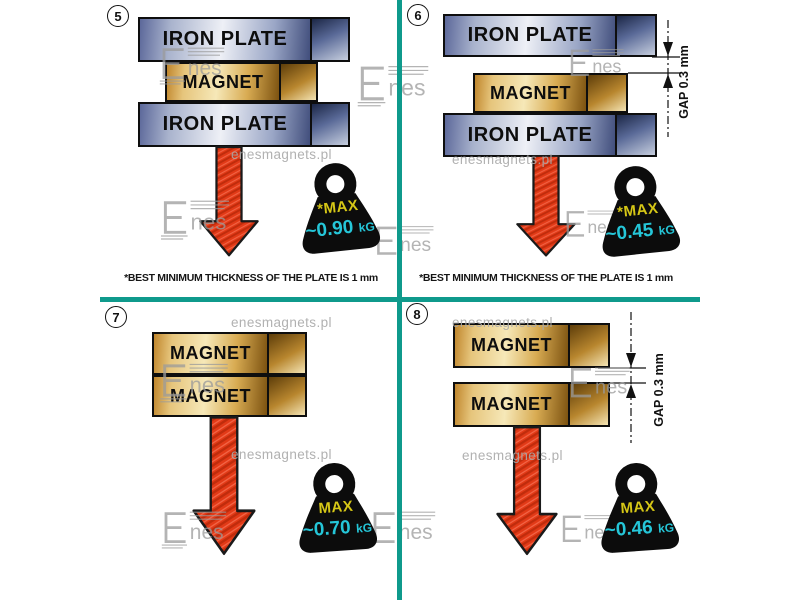 The image size is (800, 600). I want to click on panel-7-number: 7, so click(116, 317).